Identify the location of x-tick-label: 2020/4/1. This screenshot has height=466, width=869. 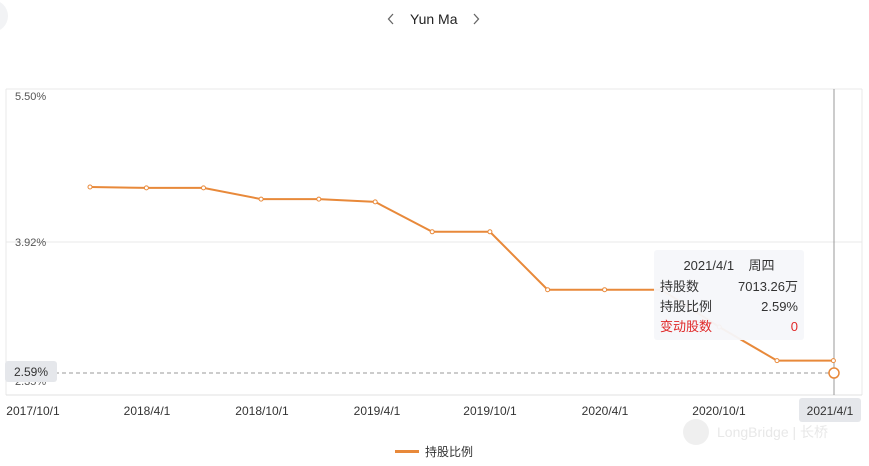
(605, 411).